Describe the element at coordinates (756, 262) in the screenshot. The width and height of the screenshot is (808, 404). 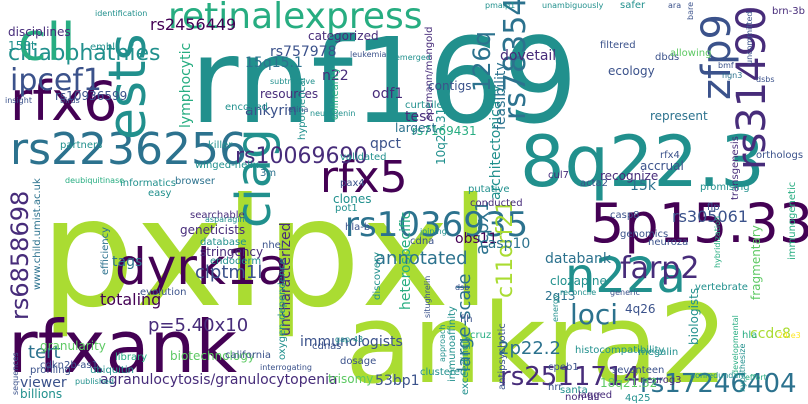
I see `cloud-word: fragmentary` at that location.